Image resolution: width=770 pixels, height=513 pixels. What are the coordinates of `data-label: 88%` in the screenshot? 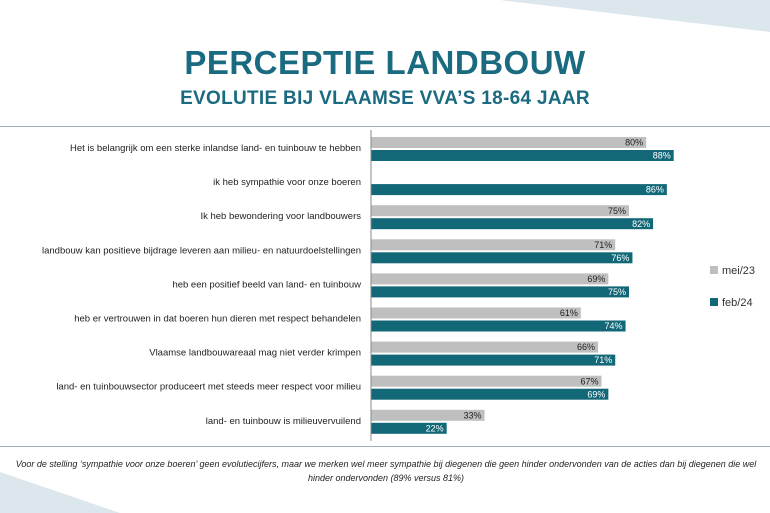 It's located at (662, 156).